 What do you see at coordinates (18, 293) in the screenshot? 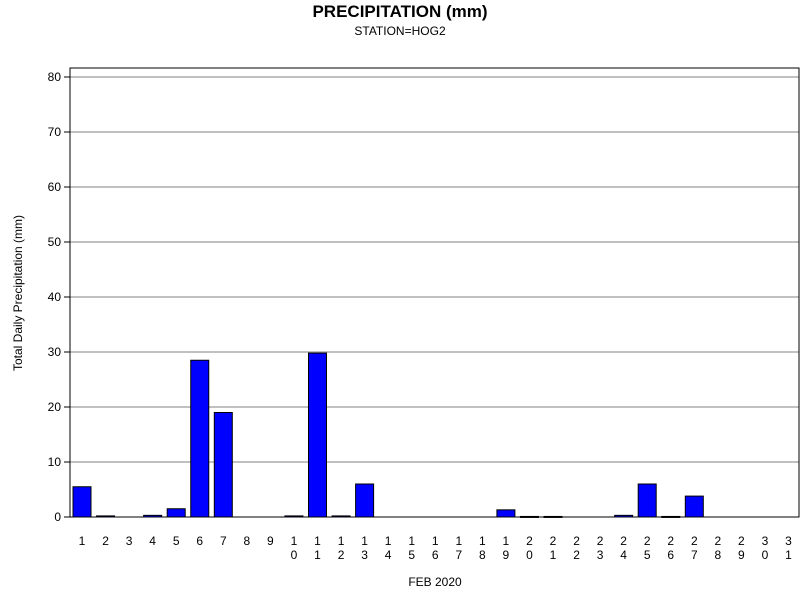
I see `y-axis-label: Total Daily Precipitation (mm)` at bounding box center [18, 293].